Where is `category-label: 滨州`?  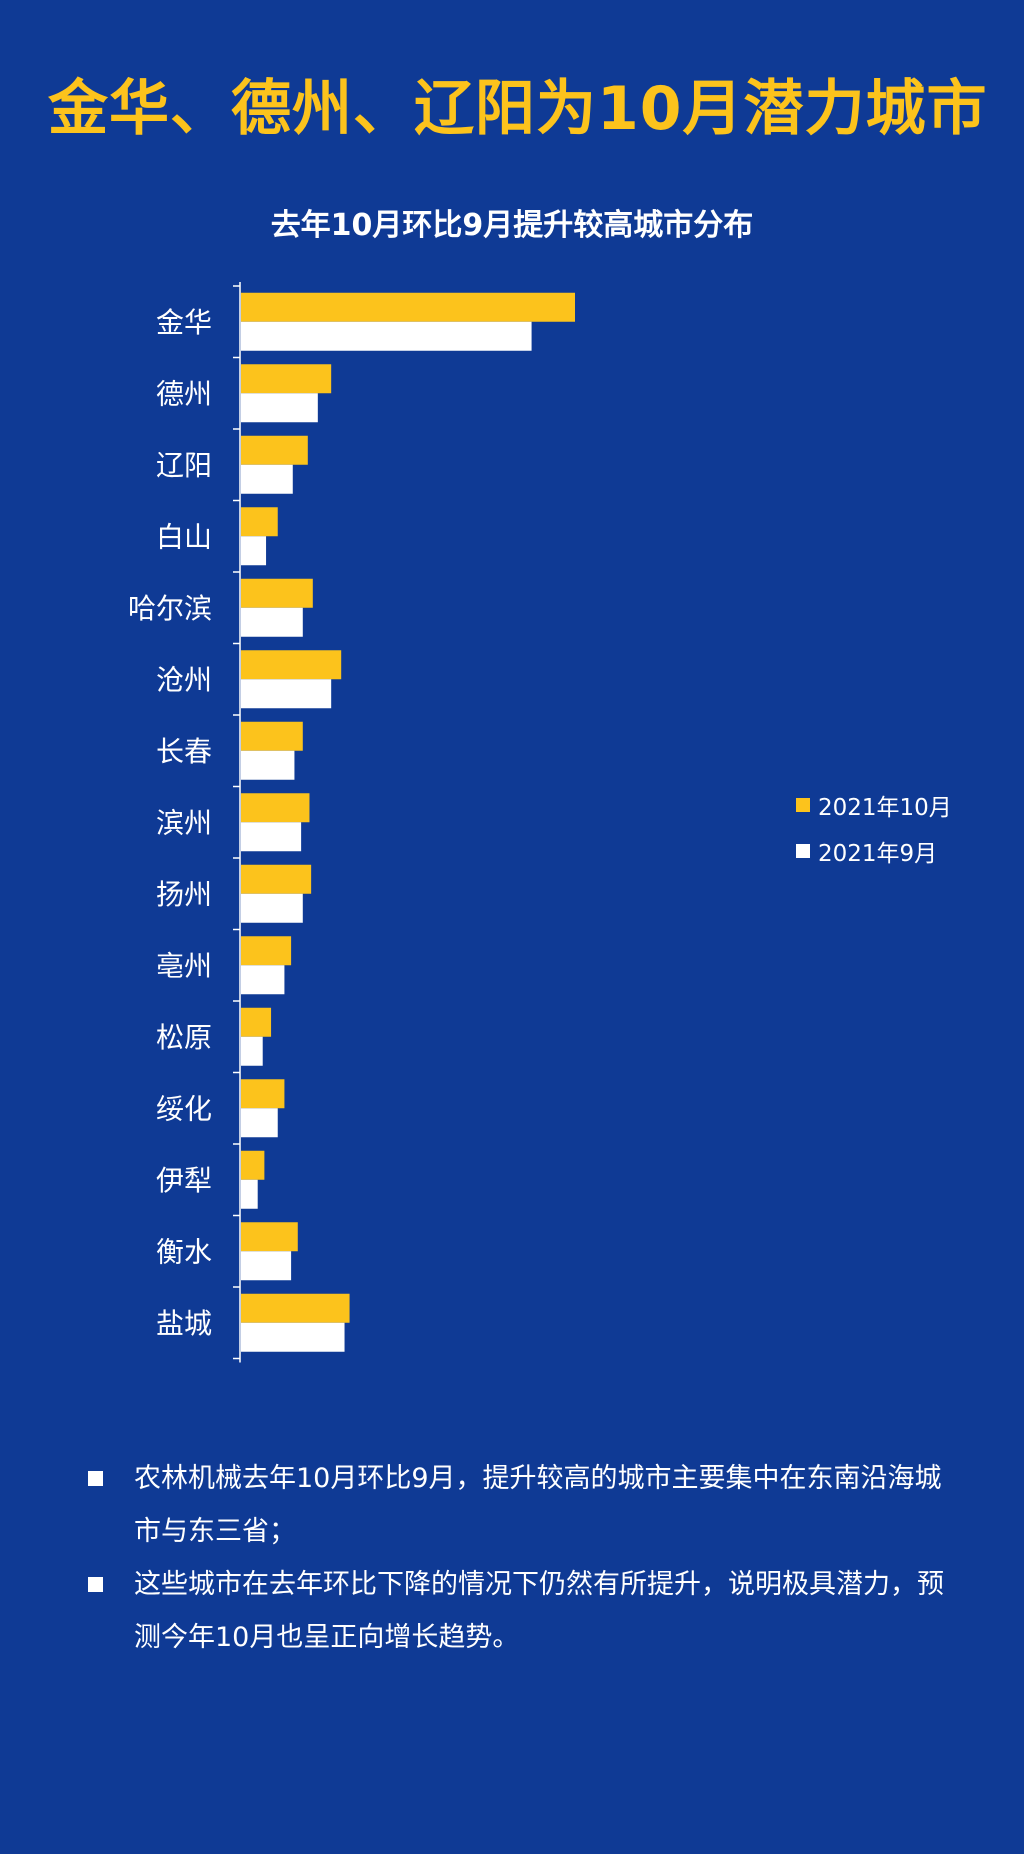
category-label: 滨州 is located at coordinates (184, 822).